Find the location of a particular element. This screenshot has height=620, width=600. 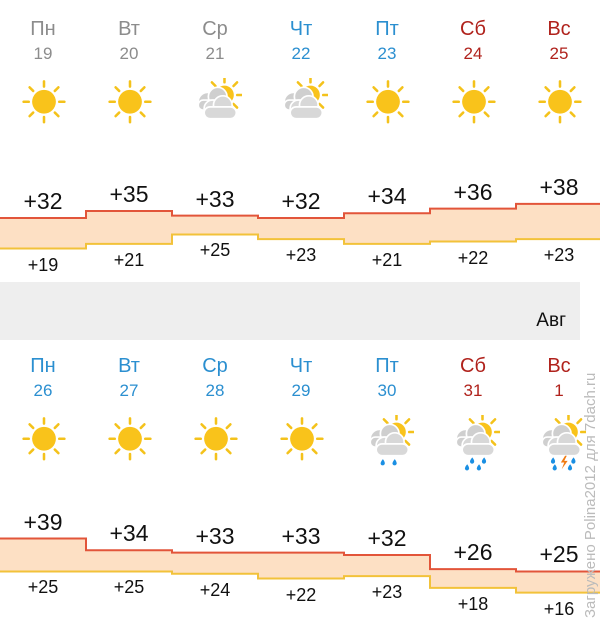

month-separator: Авг is located at coordinates (290, 311).